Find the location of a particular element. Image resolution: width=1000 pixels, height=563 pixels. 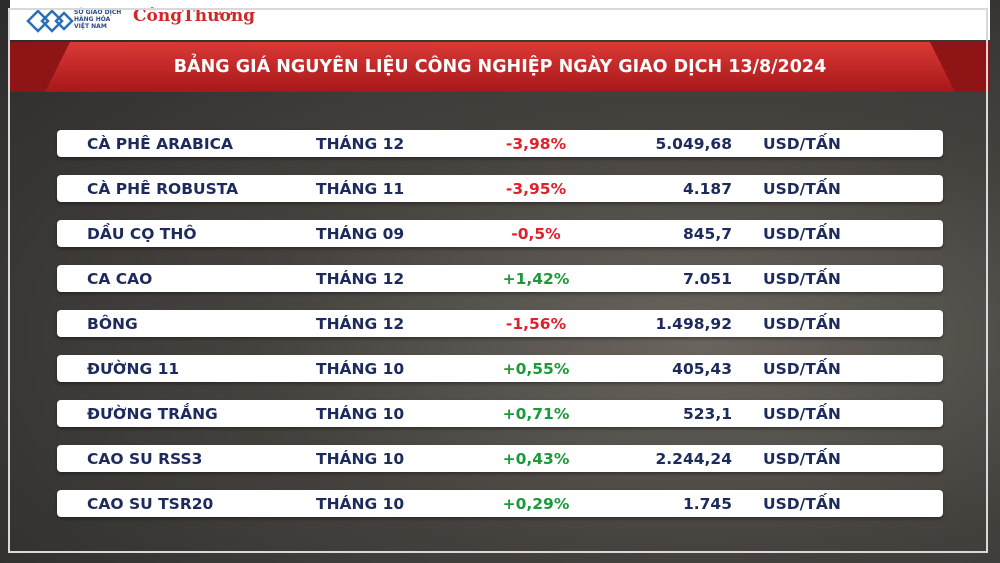

commodity: ĐƯỜNG TRẮNG is located at coordinates (152, 414).